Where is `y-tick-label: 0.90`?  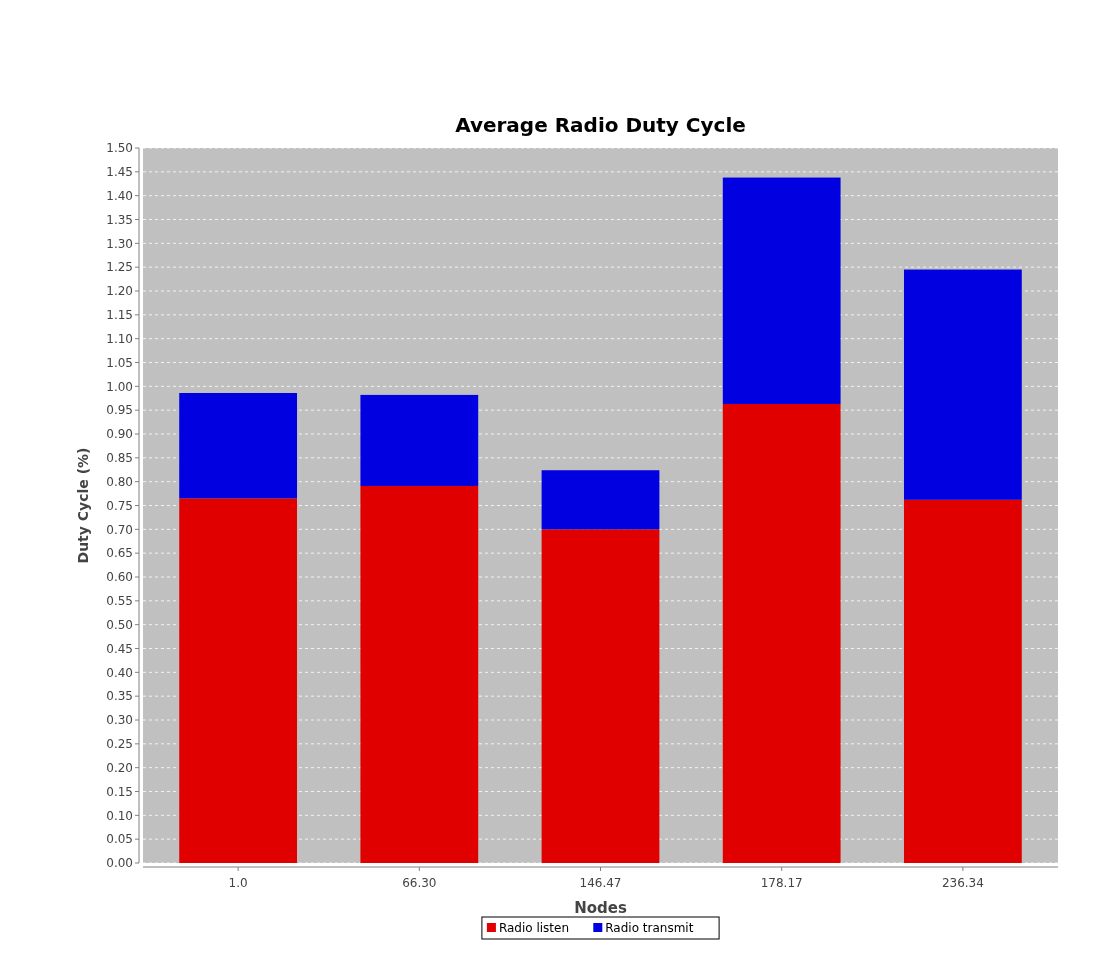
y-tick-label: 0.90 is located at coordinates (119, 434).